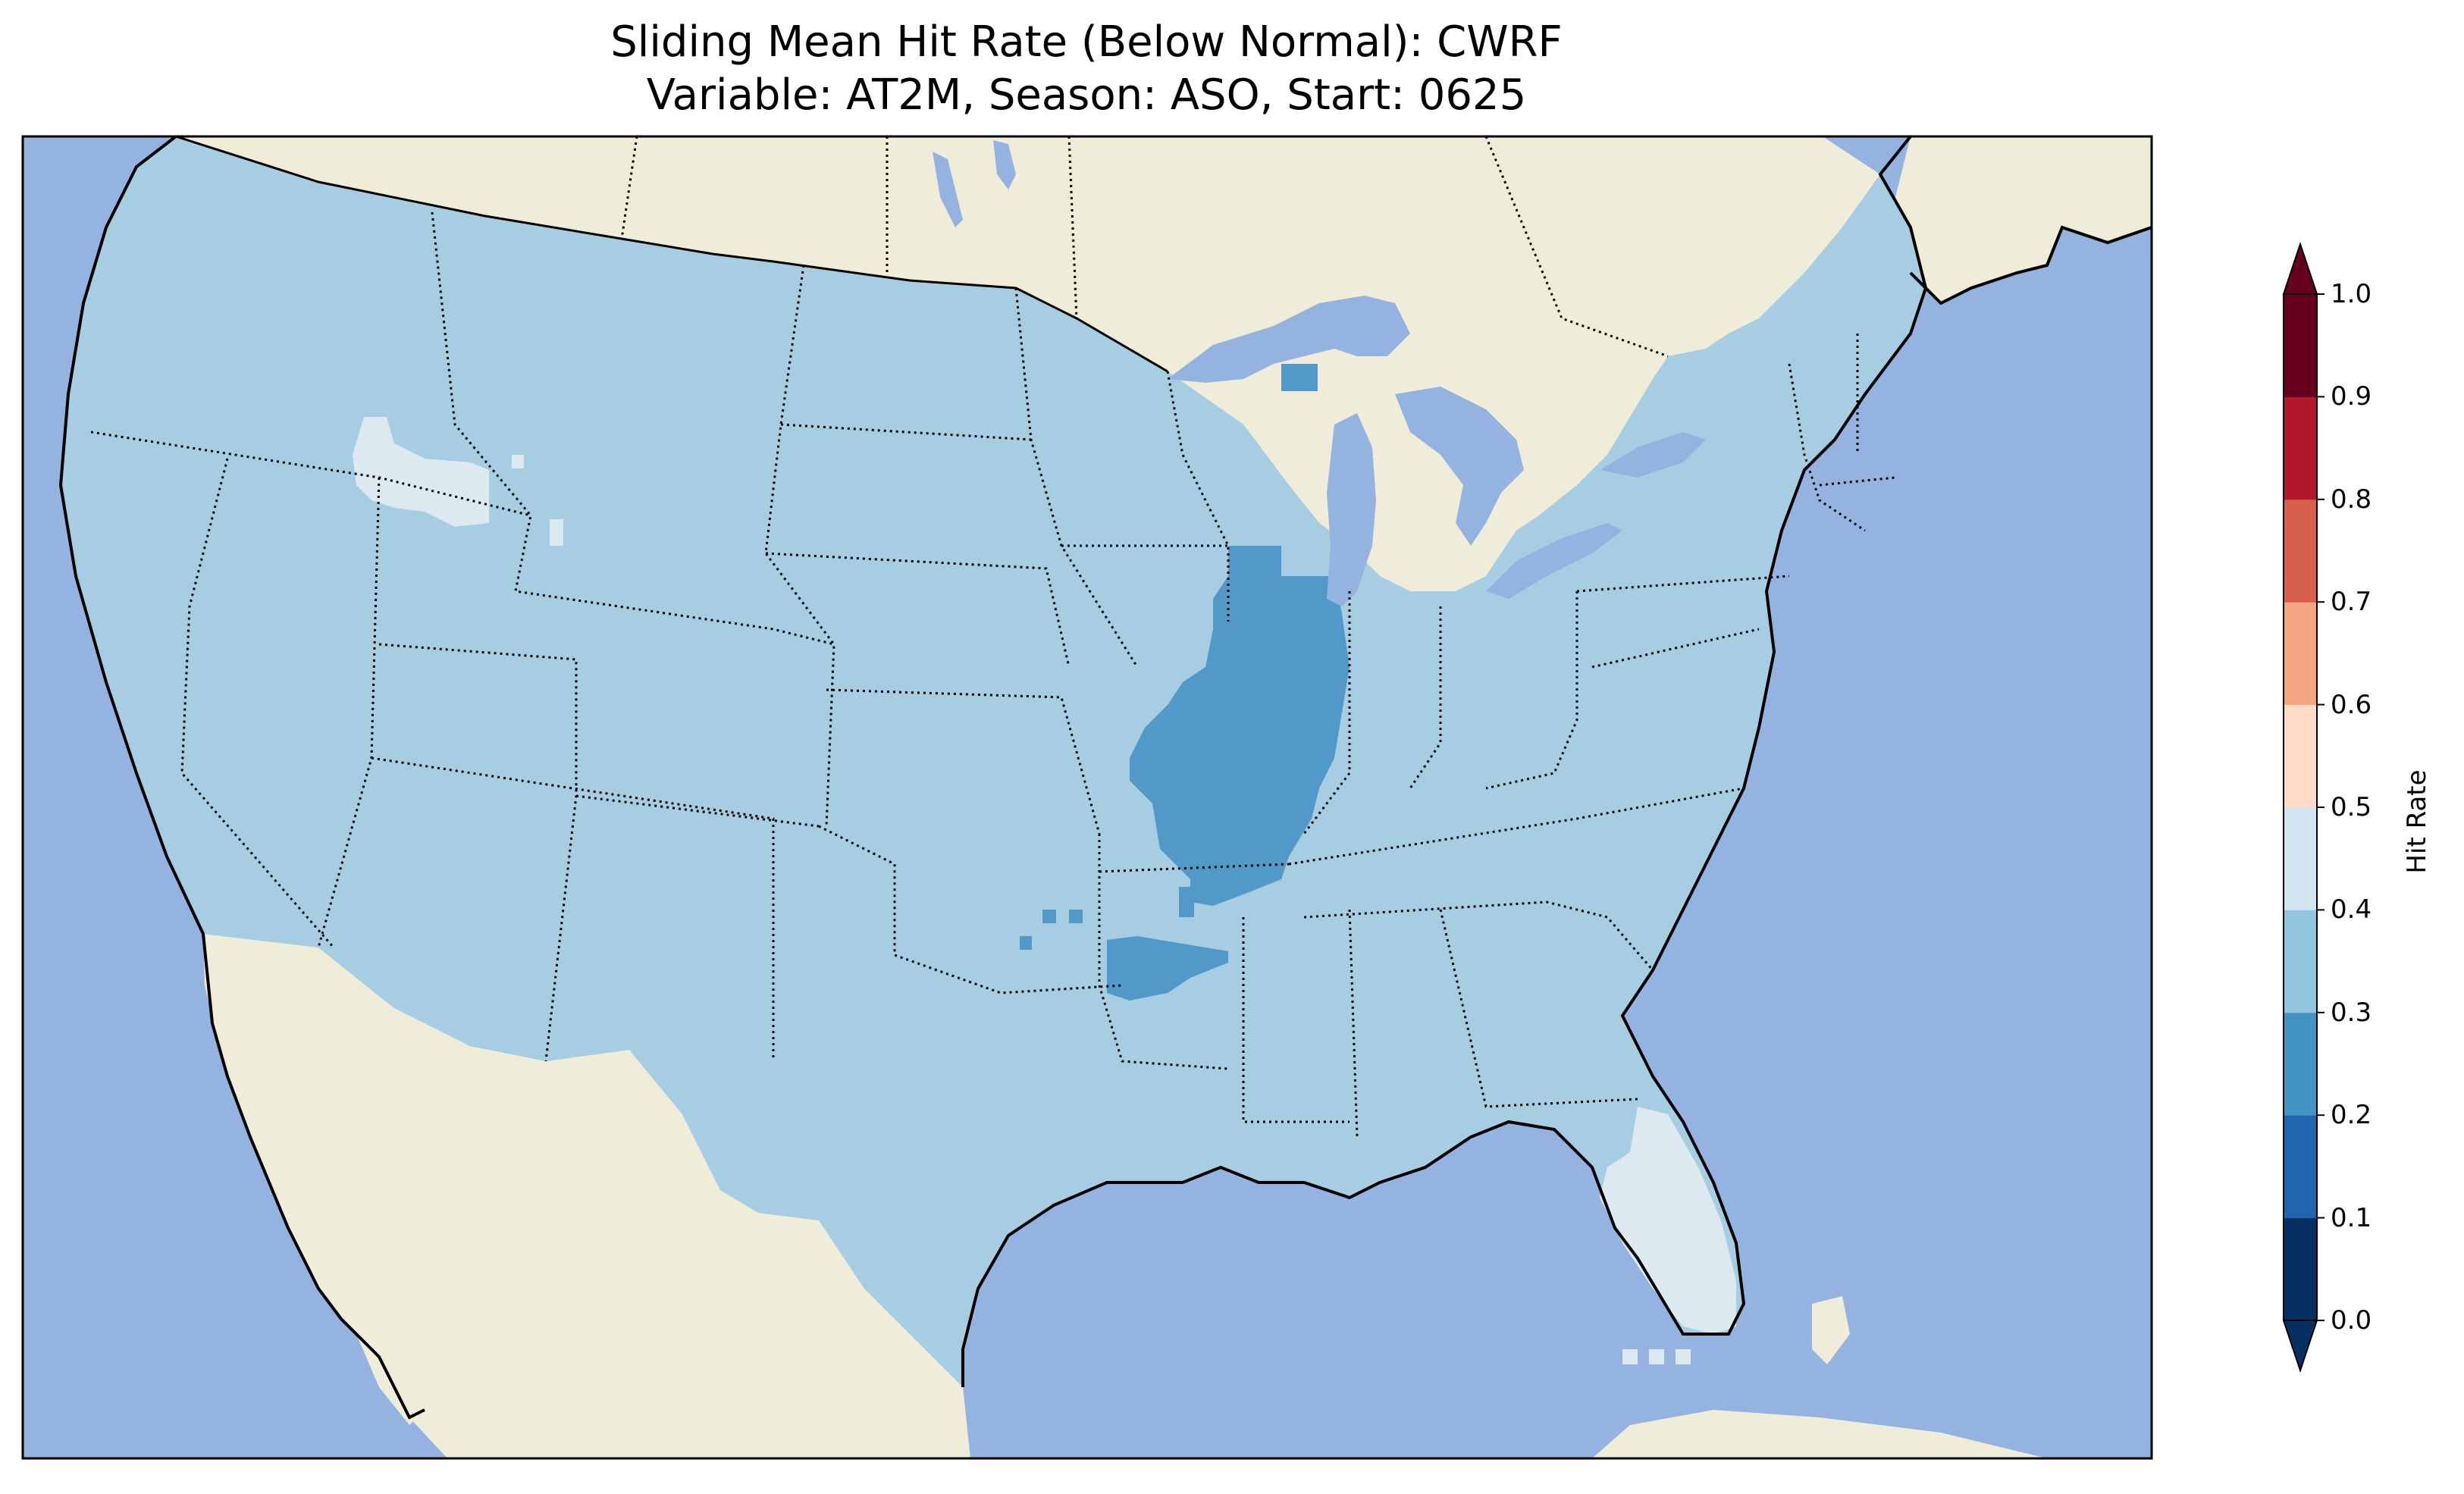 This screenshot has height=1494, width=2464. Describe the element at coordinates (2351, 602) in the screenshot. I see `colorbar-tick-label: 0.7` at that location.